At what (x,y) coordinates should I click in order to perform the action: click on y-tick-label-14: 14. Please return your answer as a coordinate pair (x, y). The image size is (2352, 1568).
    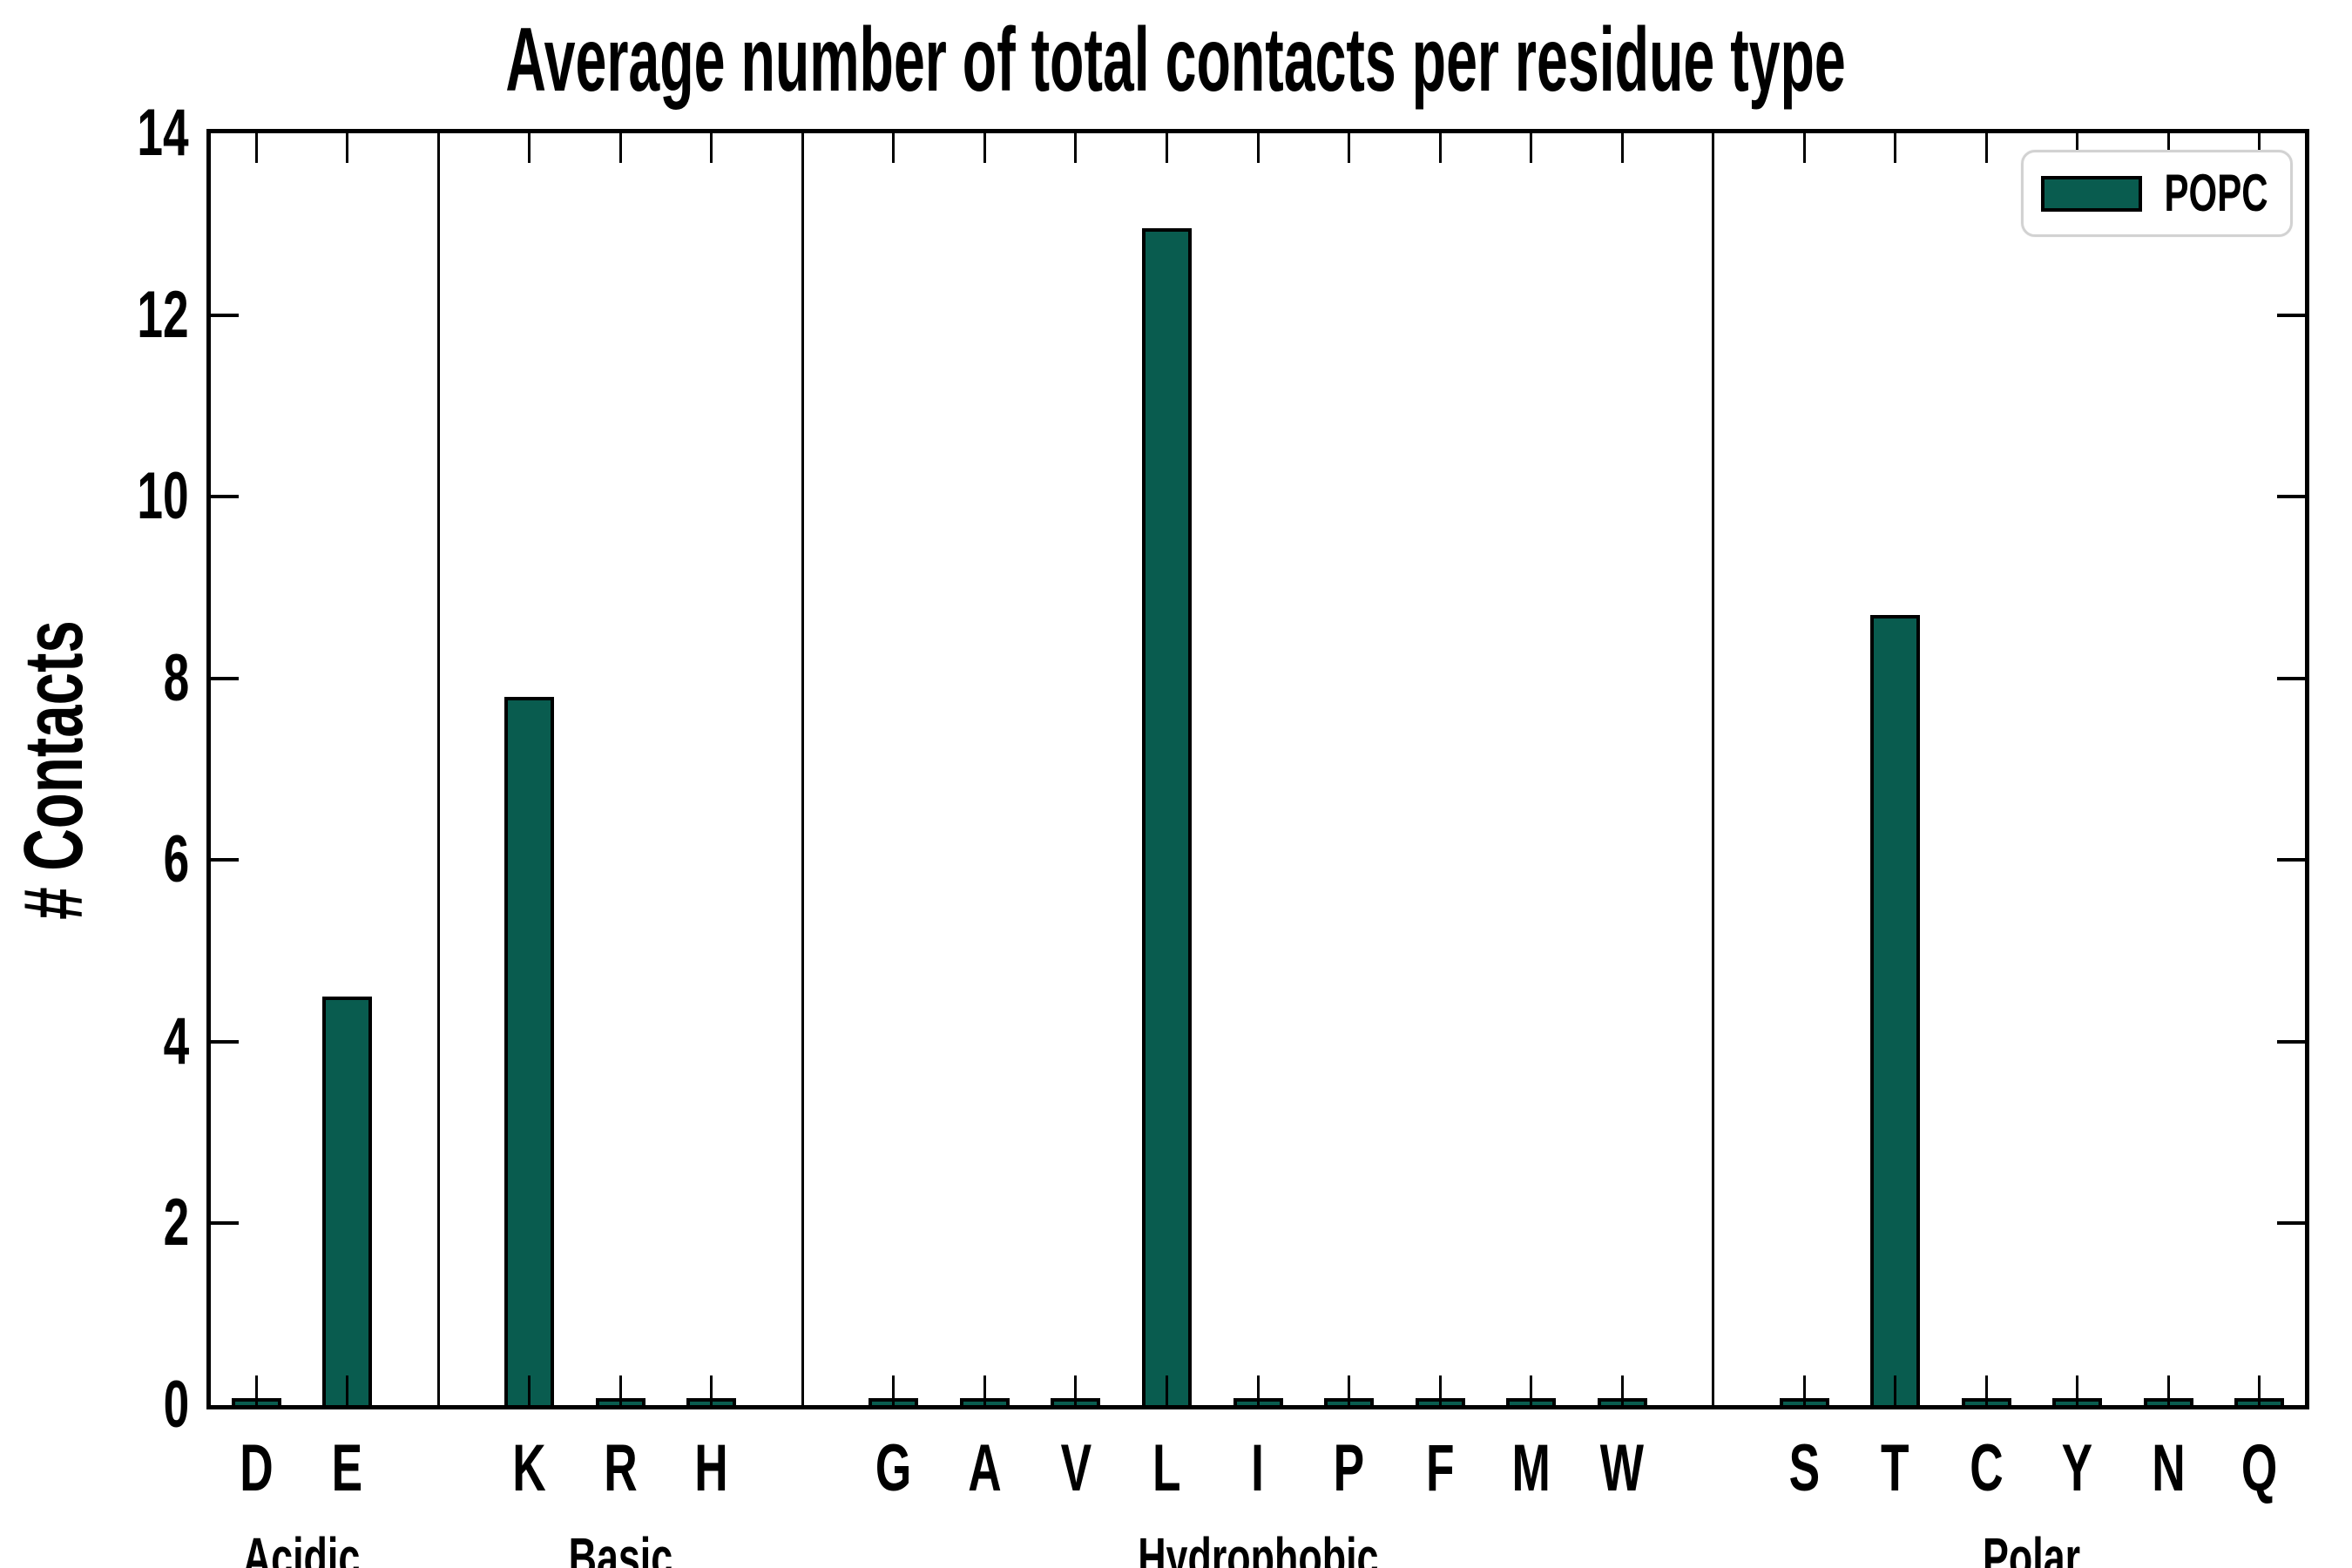
    Looking at the image, I should click on (163, 133).